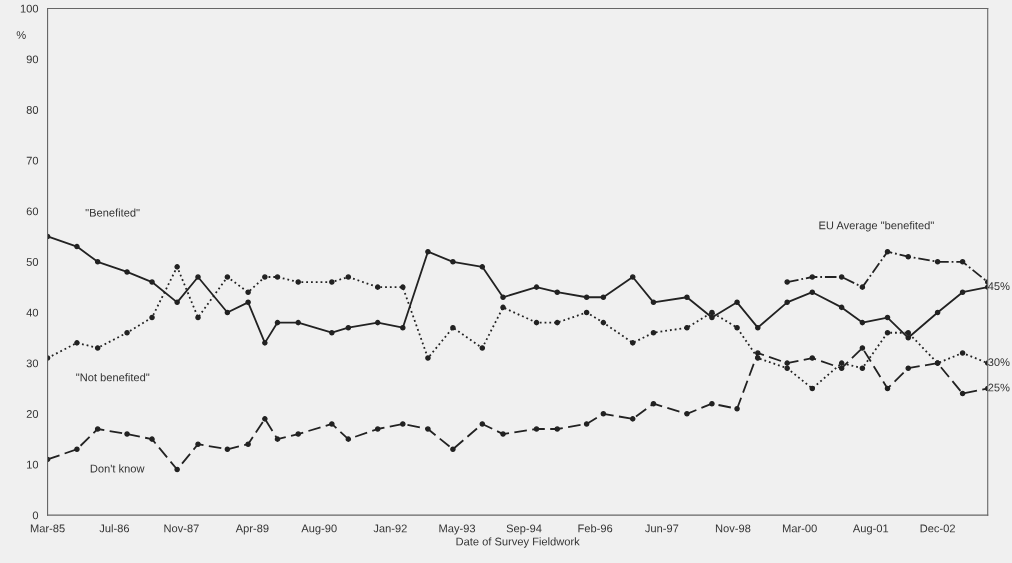  I want to click on x-tick-label: Mar-00, so click(799, 528).